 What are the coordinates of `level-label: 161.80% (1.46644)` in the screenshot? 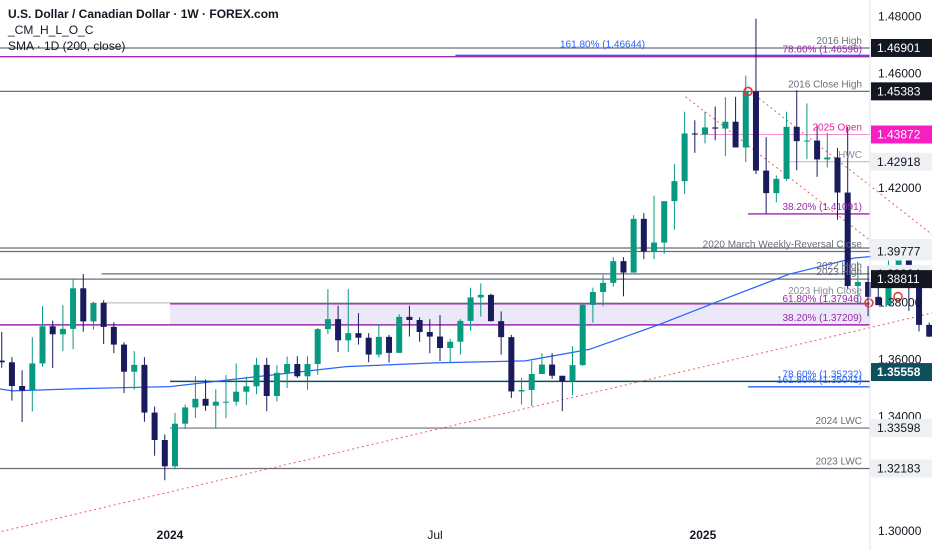 It's located at (602, 44).